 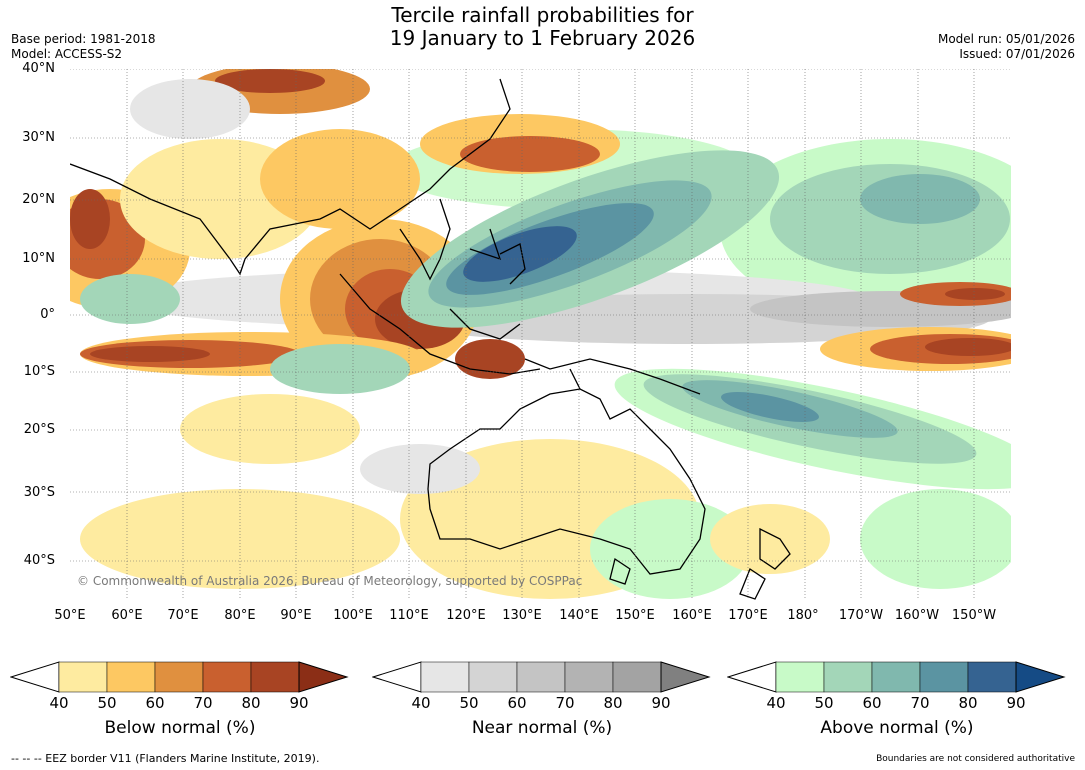 I want to click on lat-label-30n: 30°N, so click(x=38, y=137).